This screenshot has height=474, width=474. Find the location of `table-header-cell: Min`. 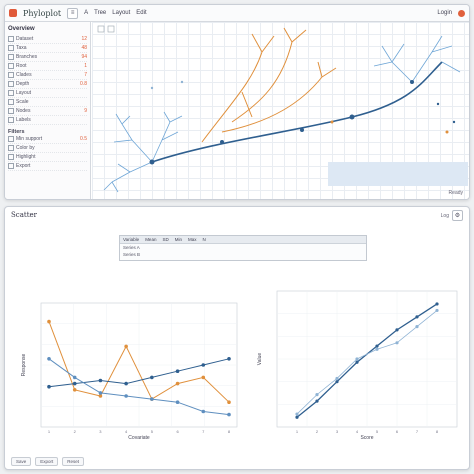

table-header-cell: Min is located at coordinates (178, 239).